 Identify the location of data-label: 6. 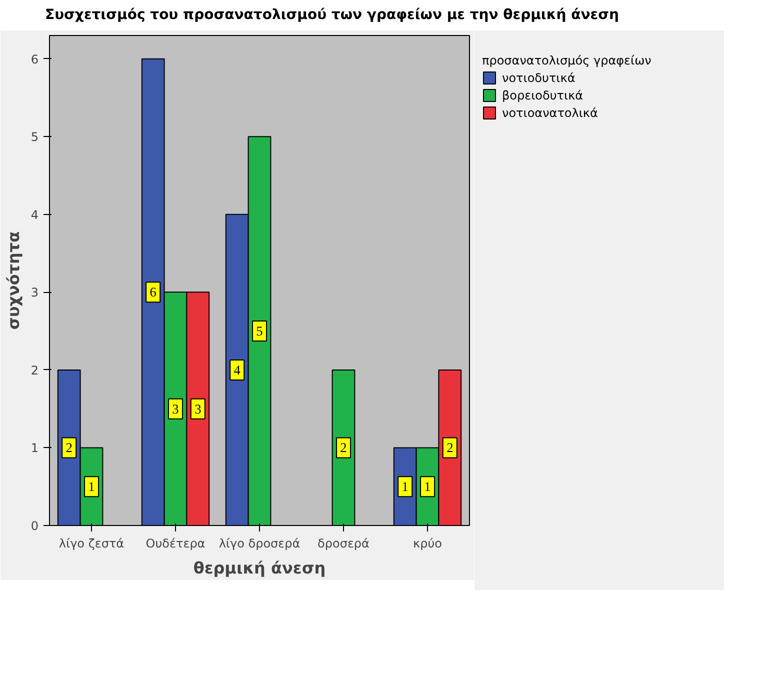
(153, 292).